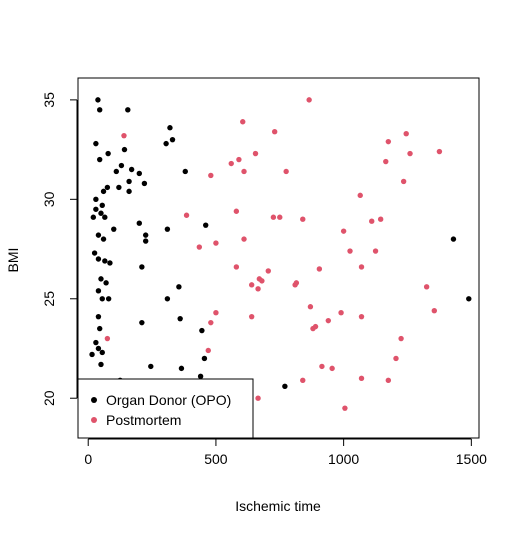  Describe the element at coordinates (88, 459) in the screenshot. I see `x-tick-label: 0` at that location.